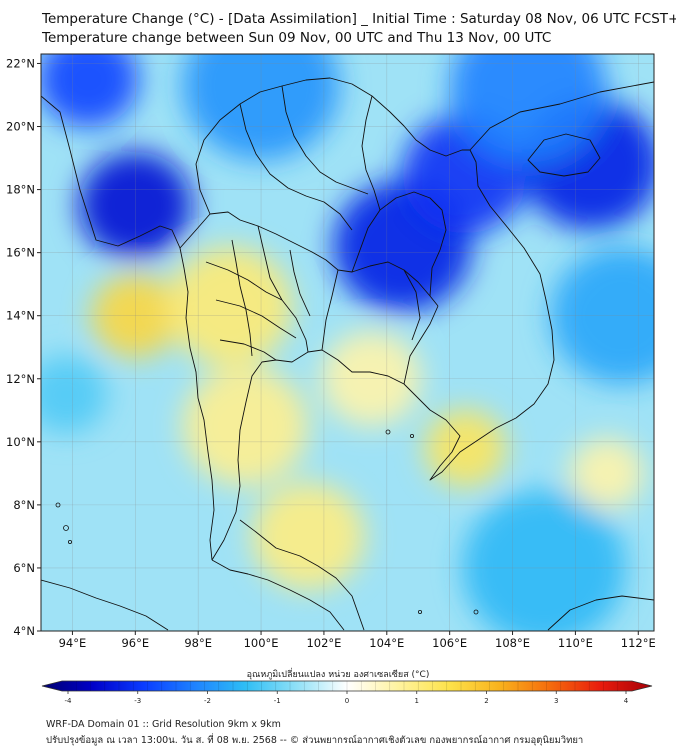  What do you see at coordinates (20, 253) in the screenshot?
I see `lat-tick-label: 16°N` at bounding box center [20, 253].